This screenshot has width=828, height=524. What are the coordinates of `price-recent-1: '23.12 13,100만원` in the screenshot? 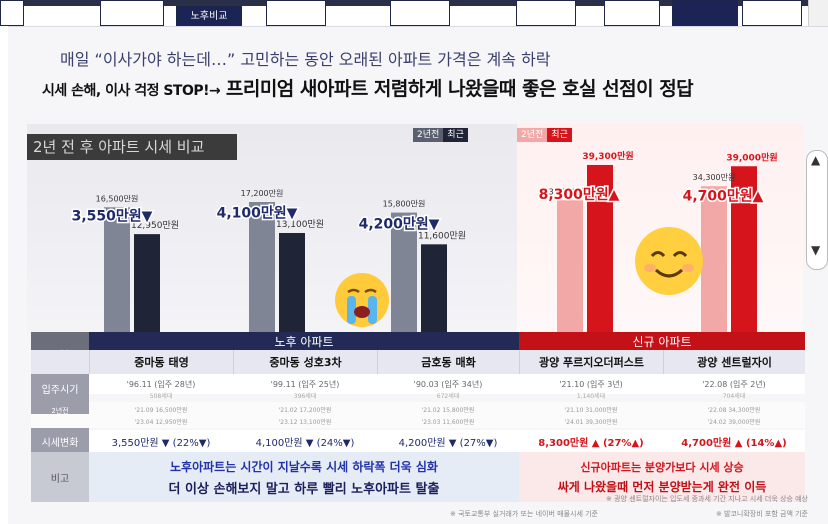 It's located at (305, 422).